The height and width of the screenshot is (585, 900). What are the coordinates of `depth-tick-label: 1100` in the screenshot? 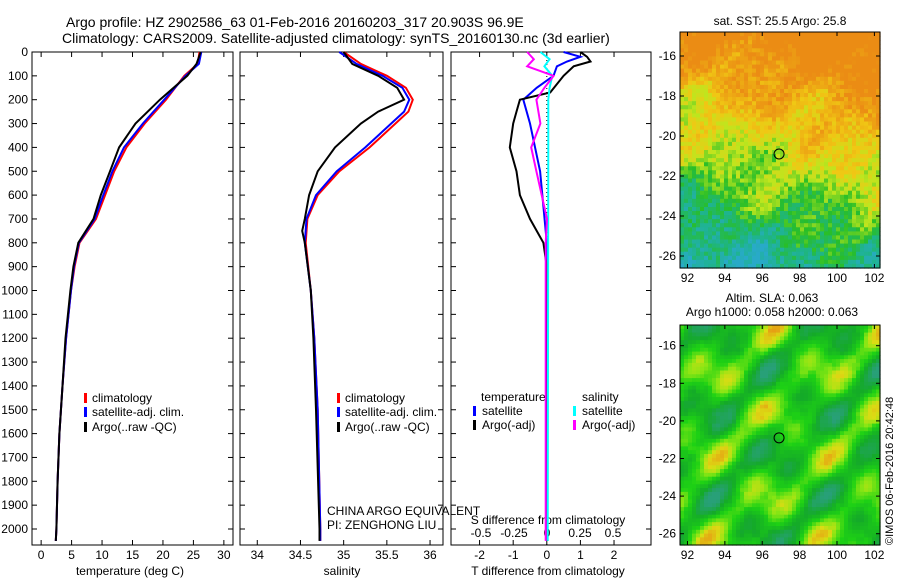 It's located at (15, 314).